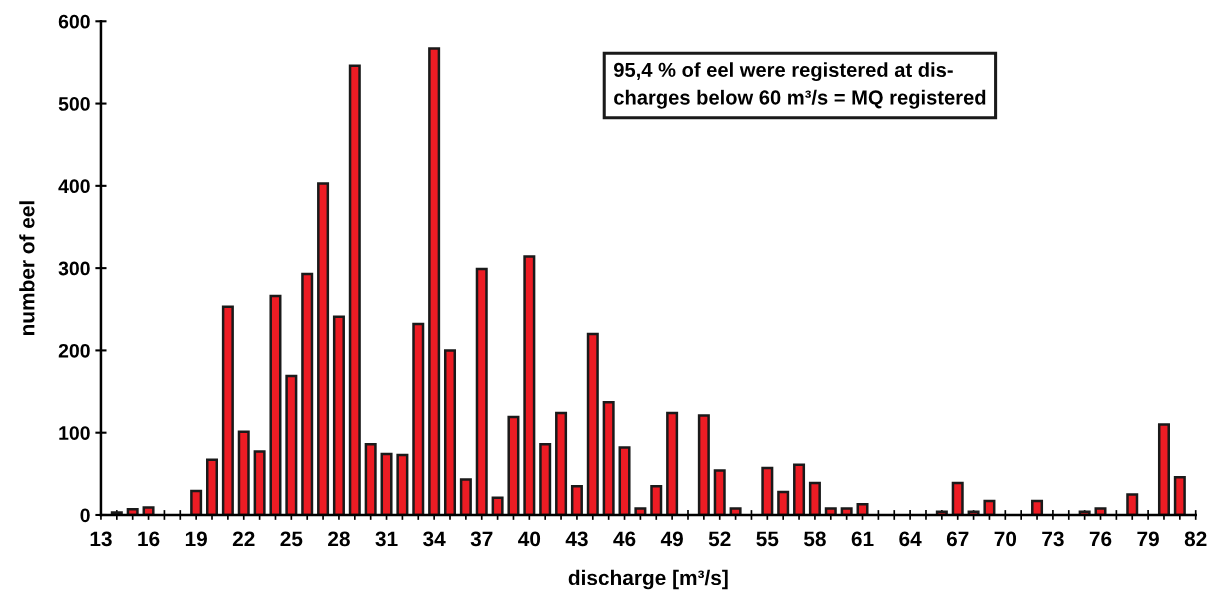 The height and width of the screenshot is (608, 1209). I want to click on x-tick-label: 16, so click(149, 539).